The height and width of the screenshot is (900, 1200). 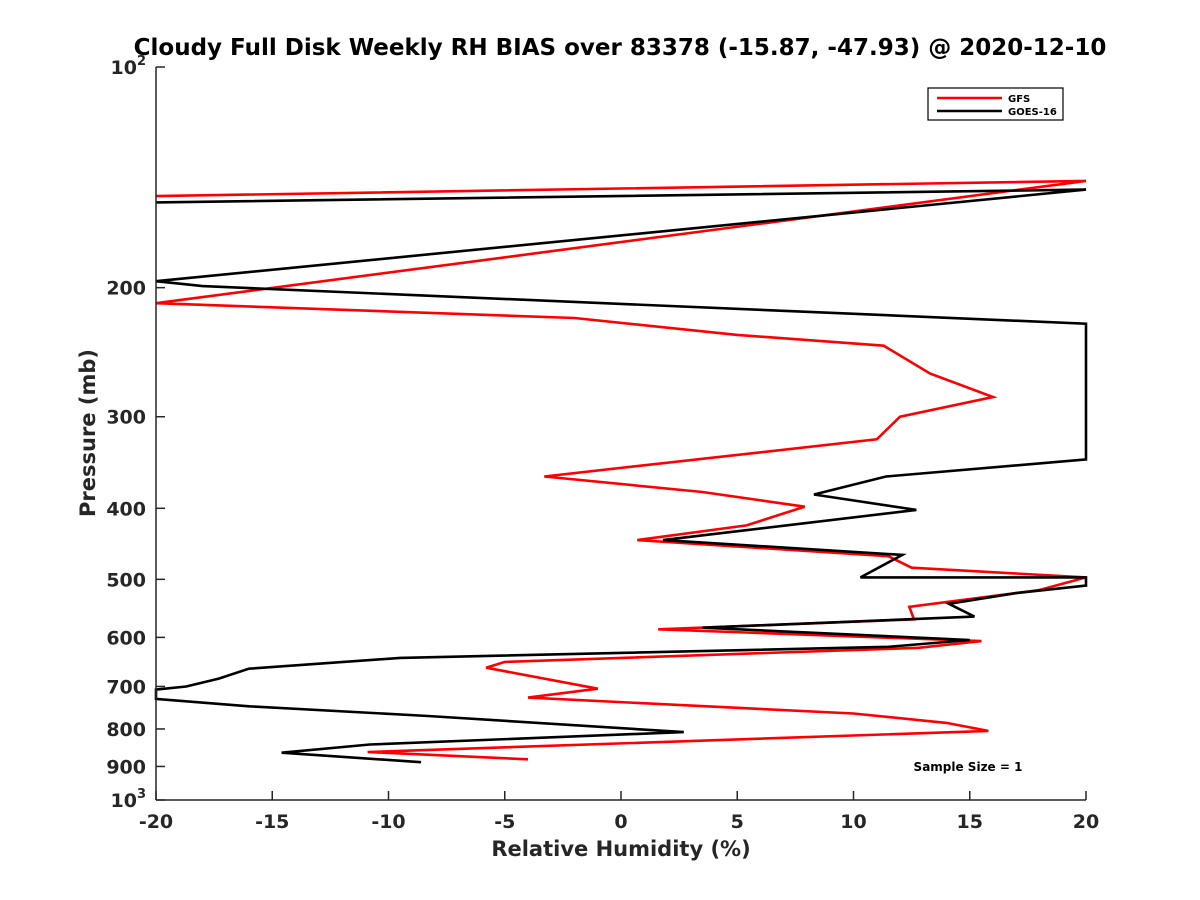 What do you see at coordinates (1086, 822) in the screenshot?
I see `x-tick-label: 20` at bounding box center [1086, 822].